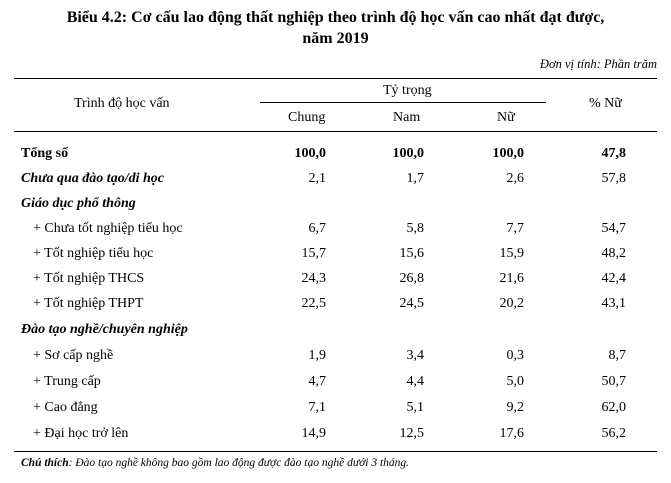  I want to click on cell-female: 2,6, so click(515, 178).